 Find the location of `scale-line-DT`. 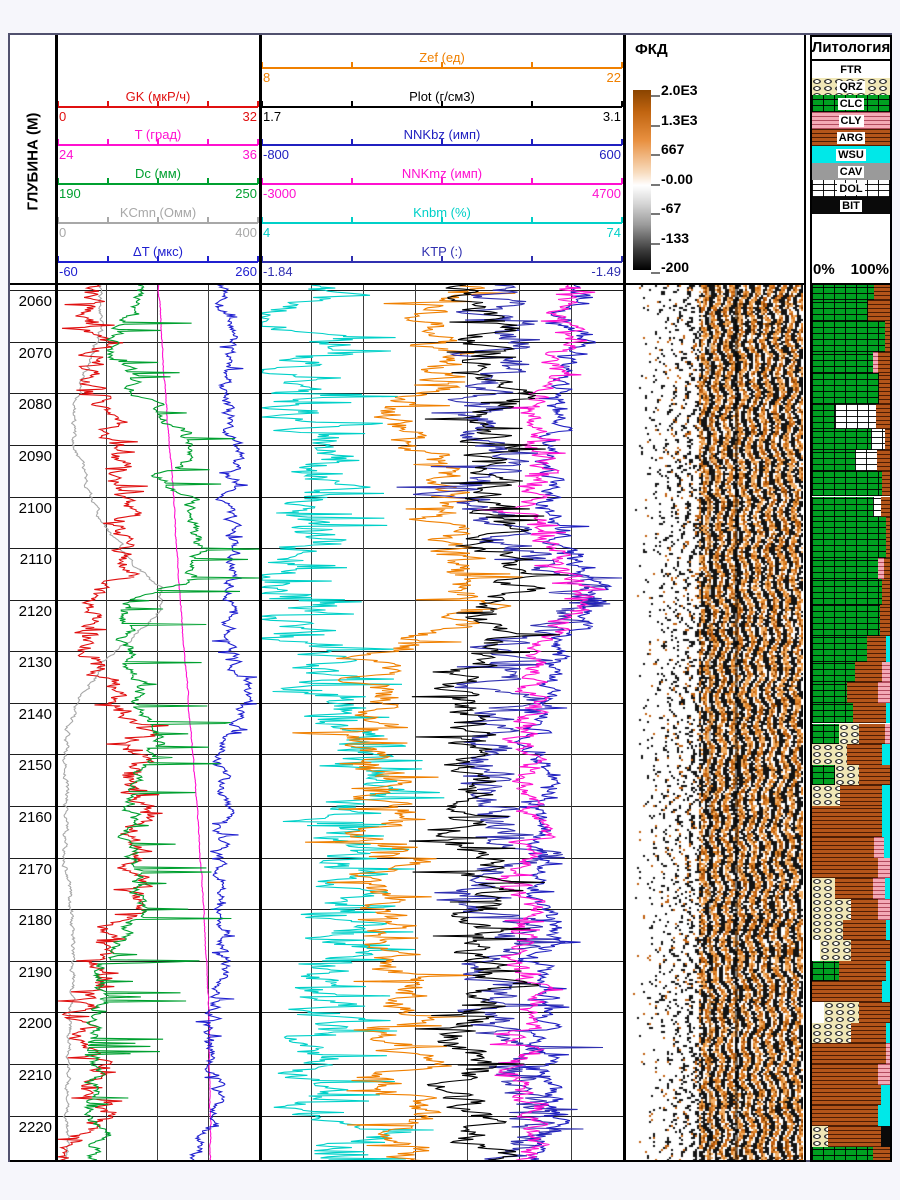

scale-line-DT is located at coordinates (158, 261).